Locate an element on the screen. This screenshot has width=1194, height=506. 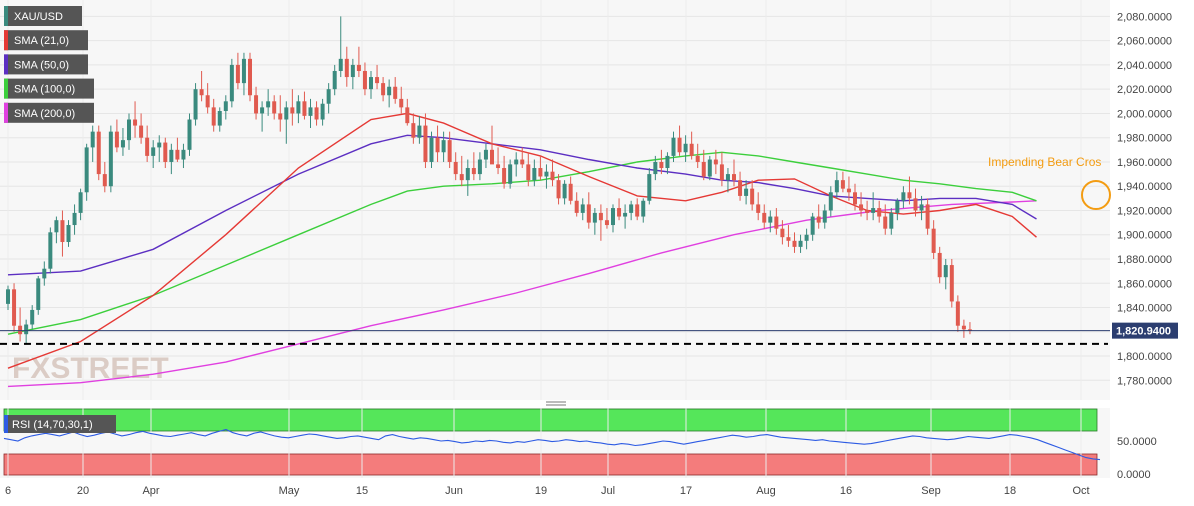
y-tick-label: 1,880.0000 is located at coordinates (1144, 260).